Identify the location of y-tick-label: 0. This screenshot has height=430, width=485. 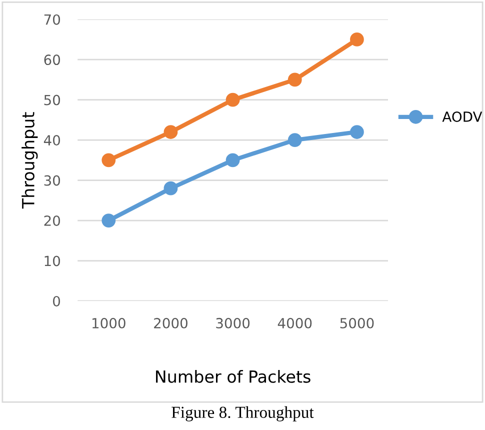
(56, 301).